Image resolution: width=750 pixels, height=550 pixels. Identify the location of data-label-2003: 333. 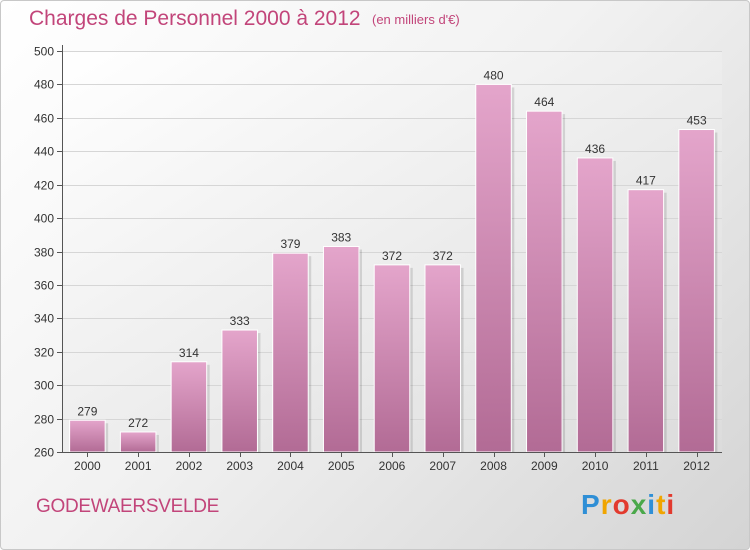
(240, 321).